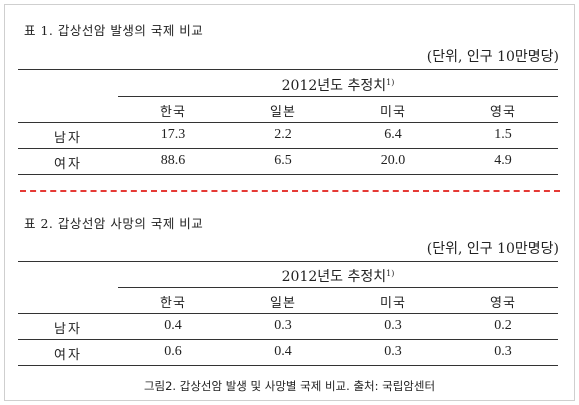  What do you see at coordinates (393, 112) in the screenshot?
I see `table1-col-usa: 미국` at bounding box center [393, 112].